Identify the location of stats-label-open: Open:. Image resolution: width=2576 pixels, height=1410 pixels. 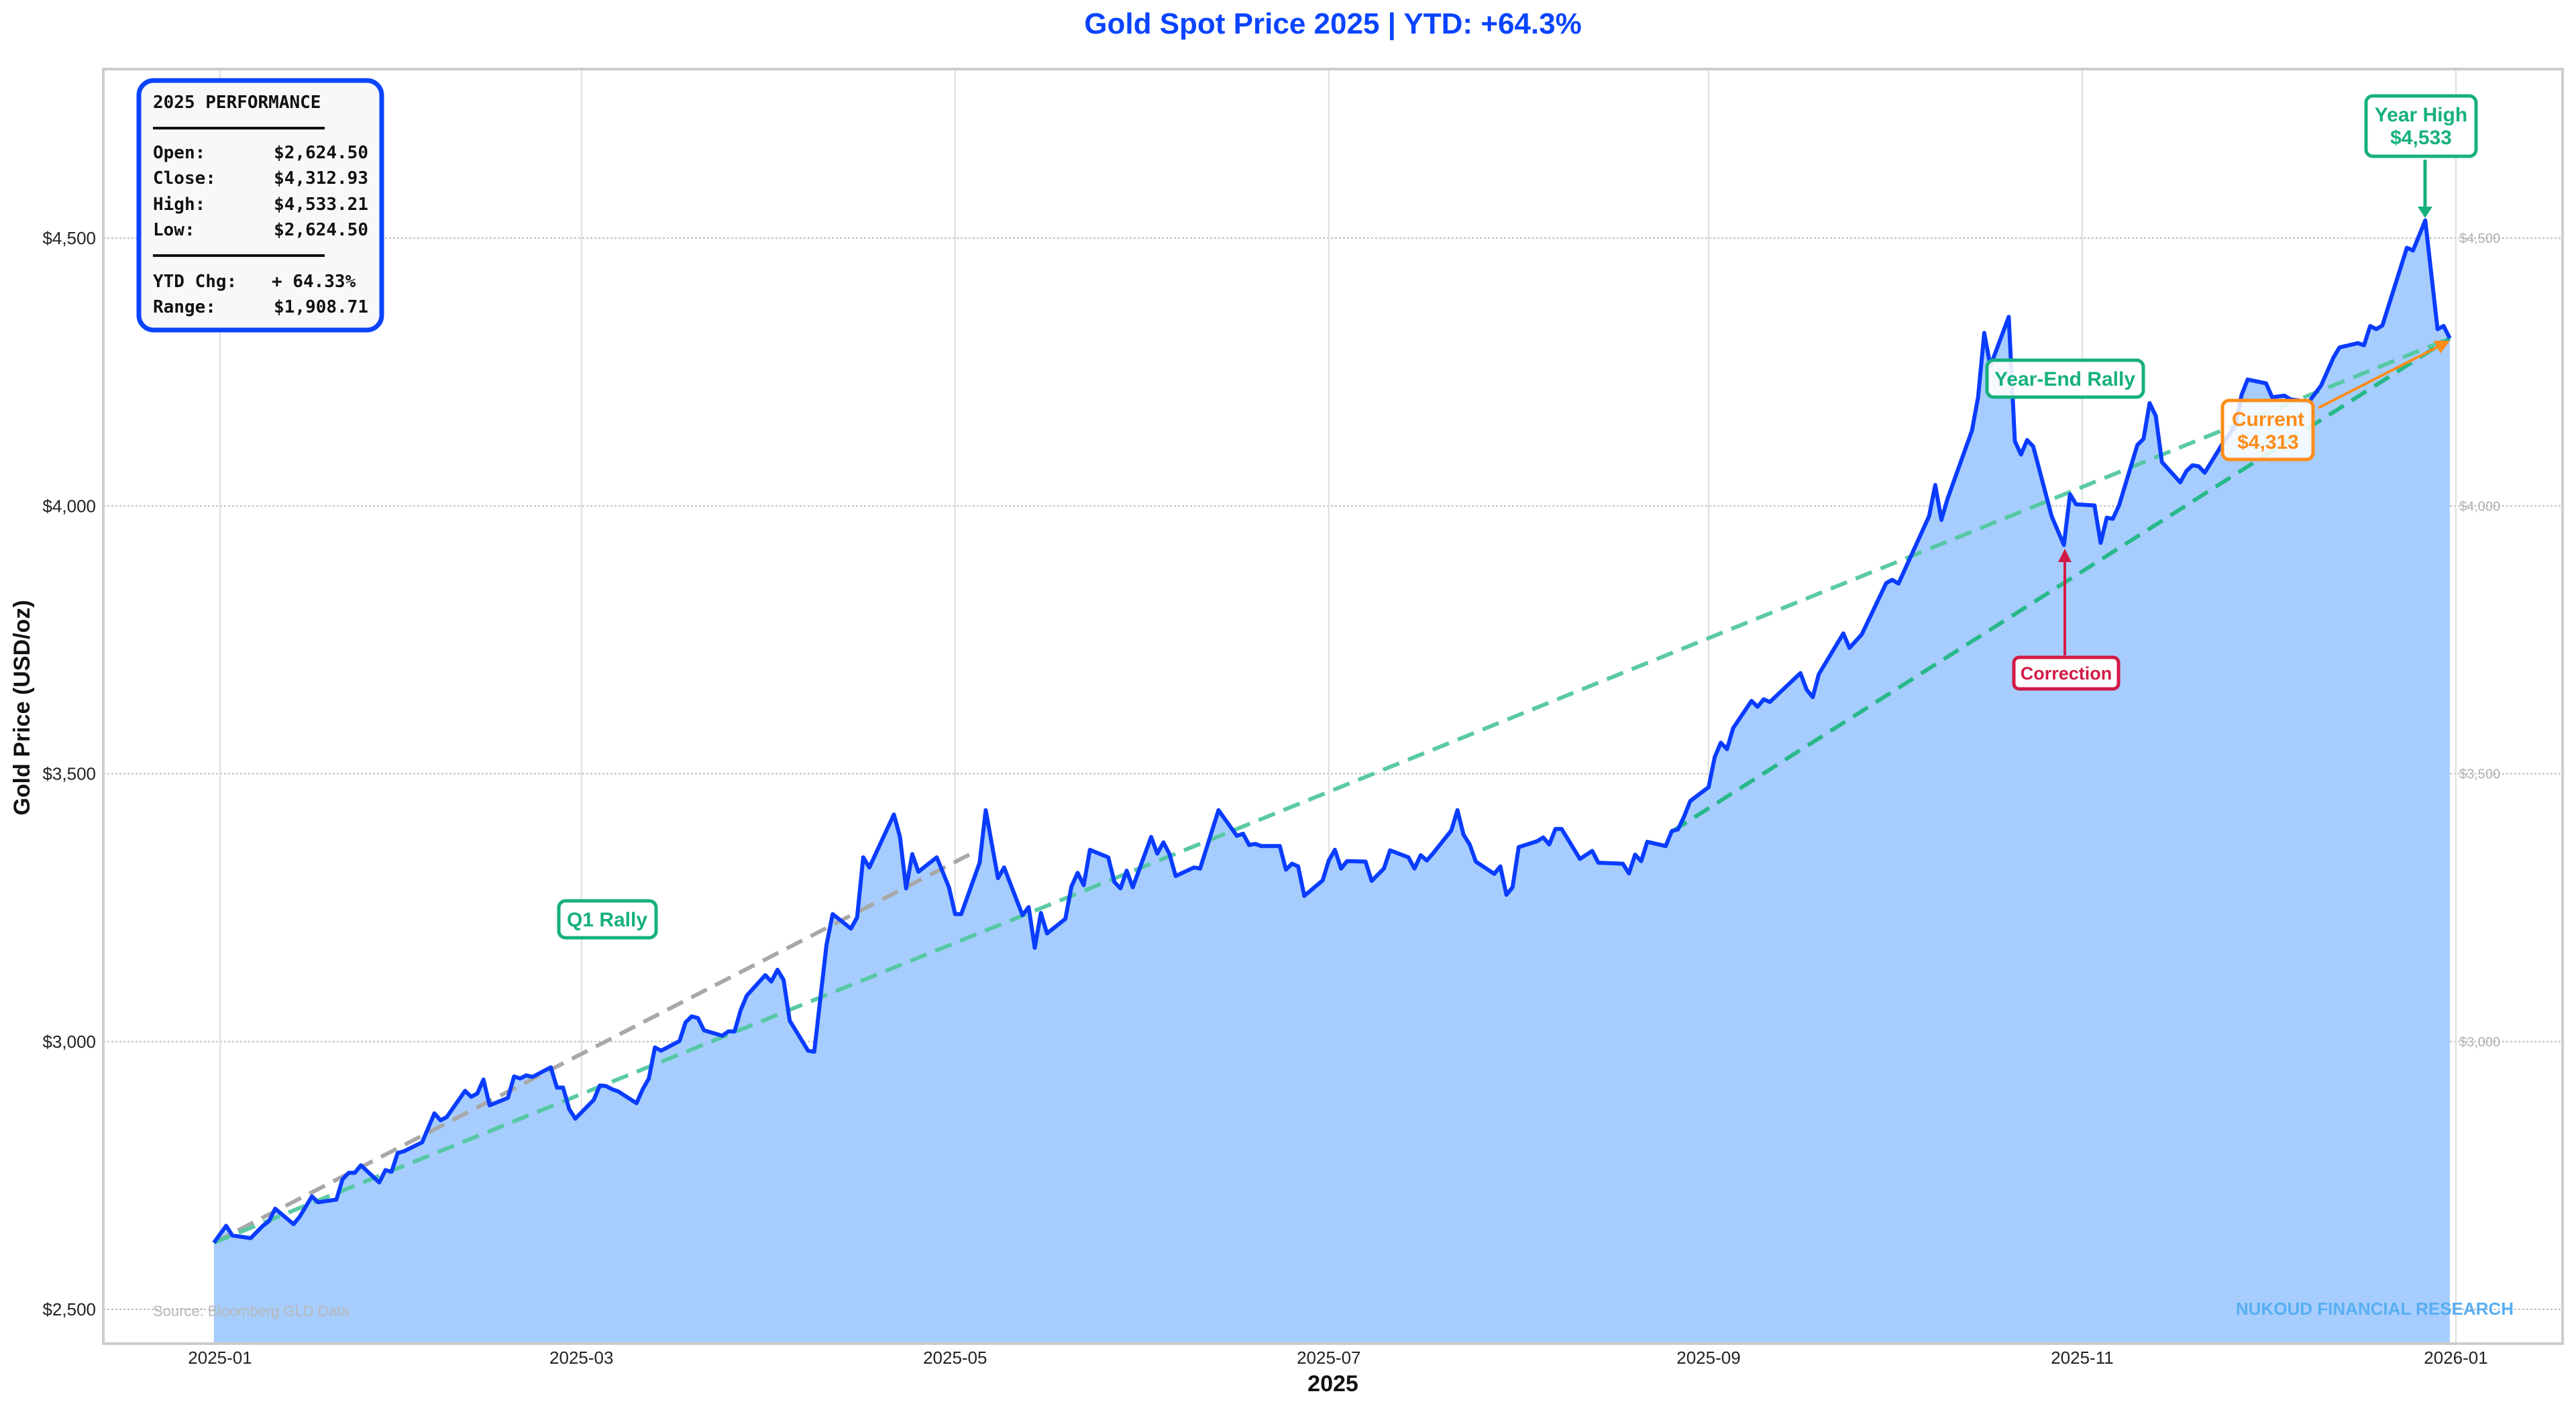
(179, 153).